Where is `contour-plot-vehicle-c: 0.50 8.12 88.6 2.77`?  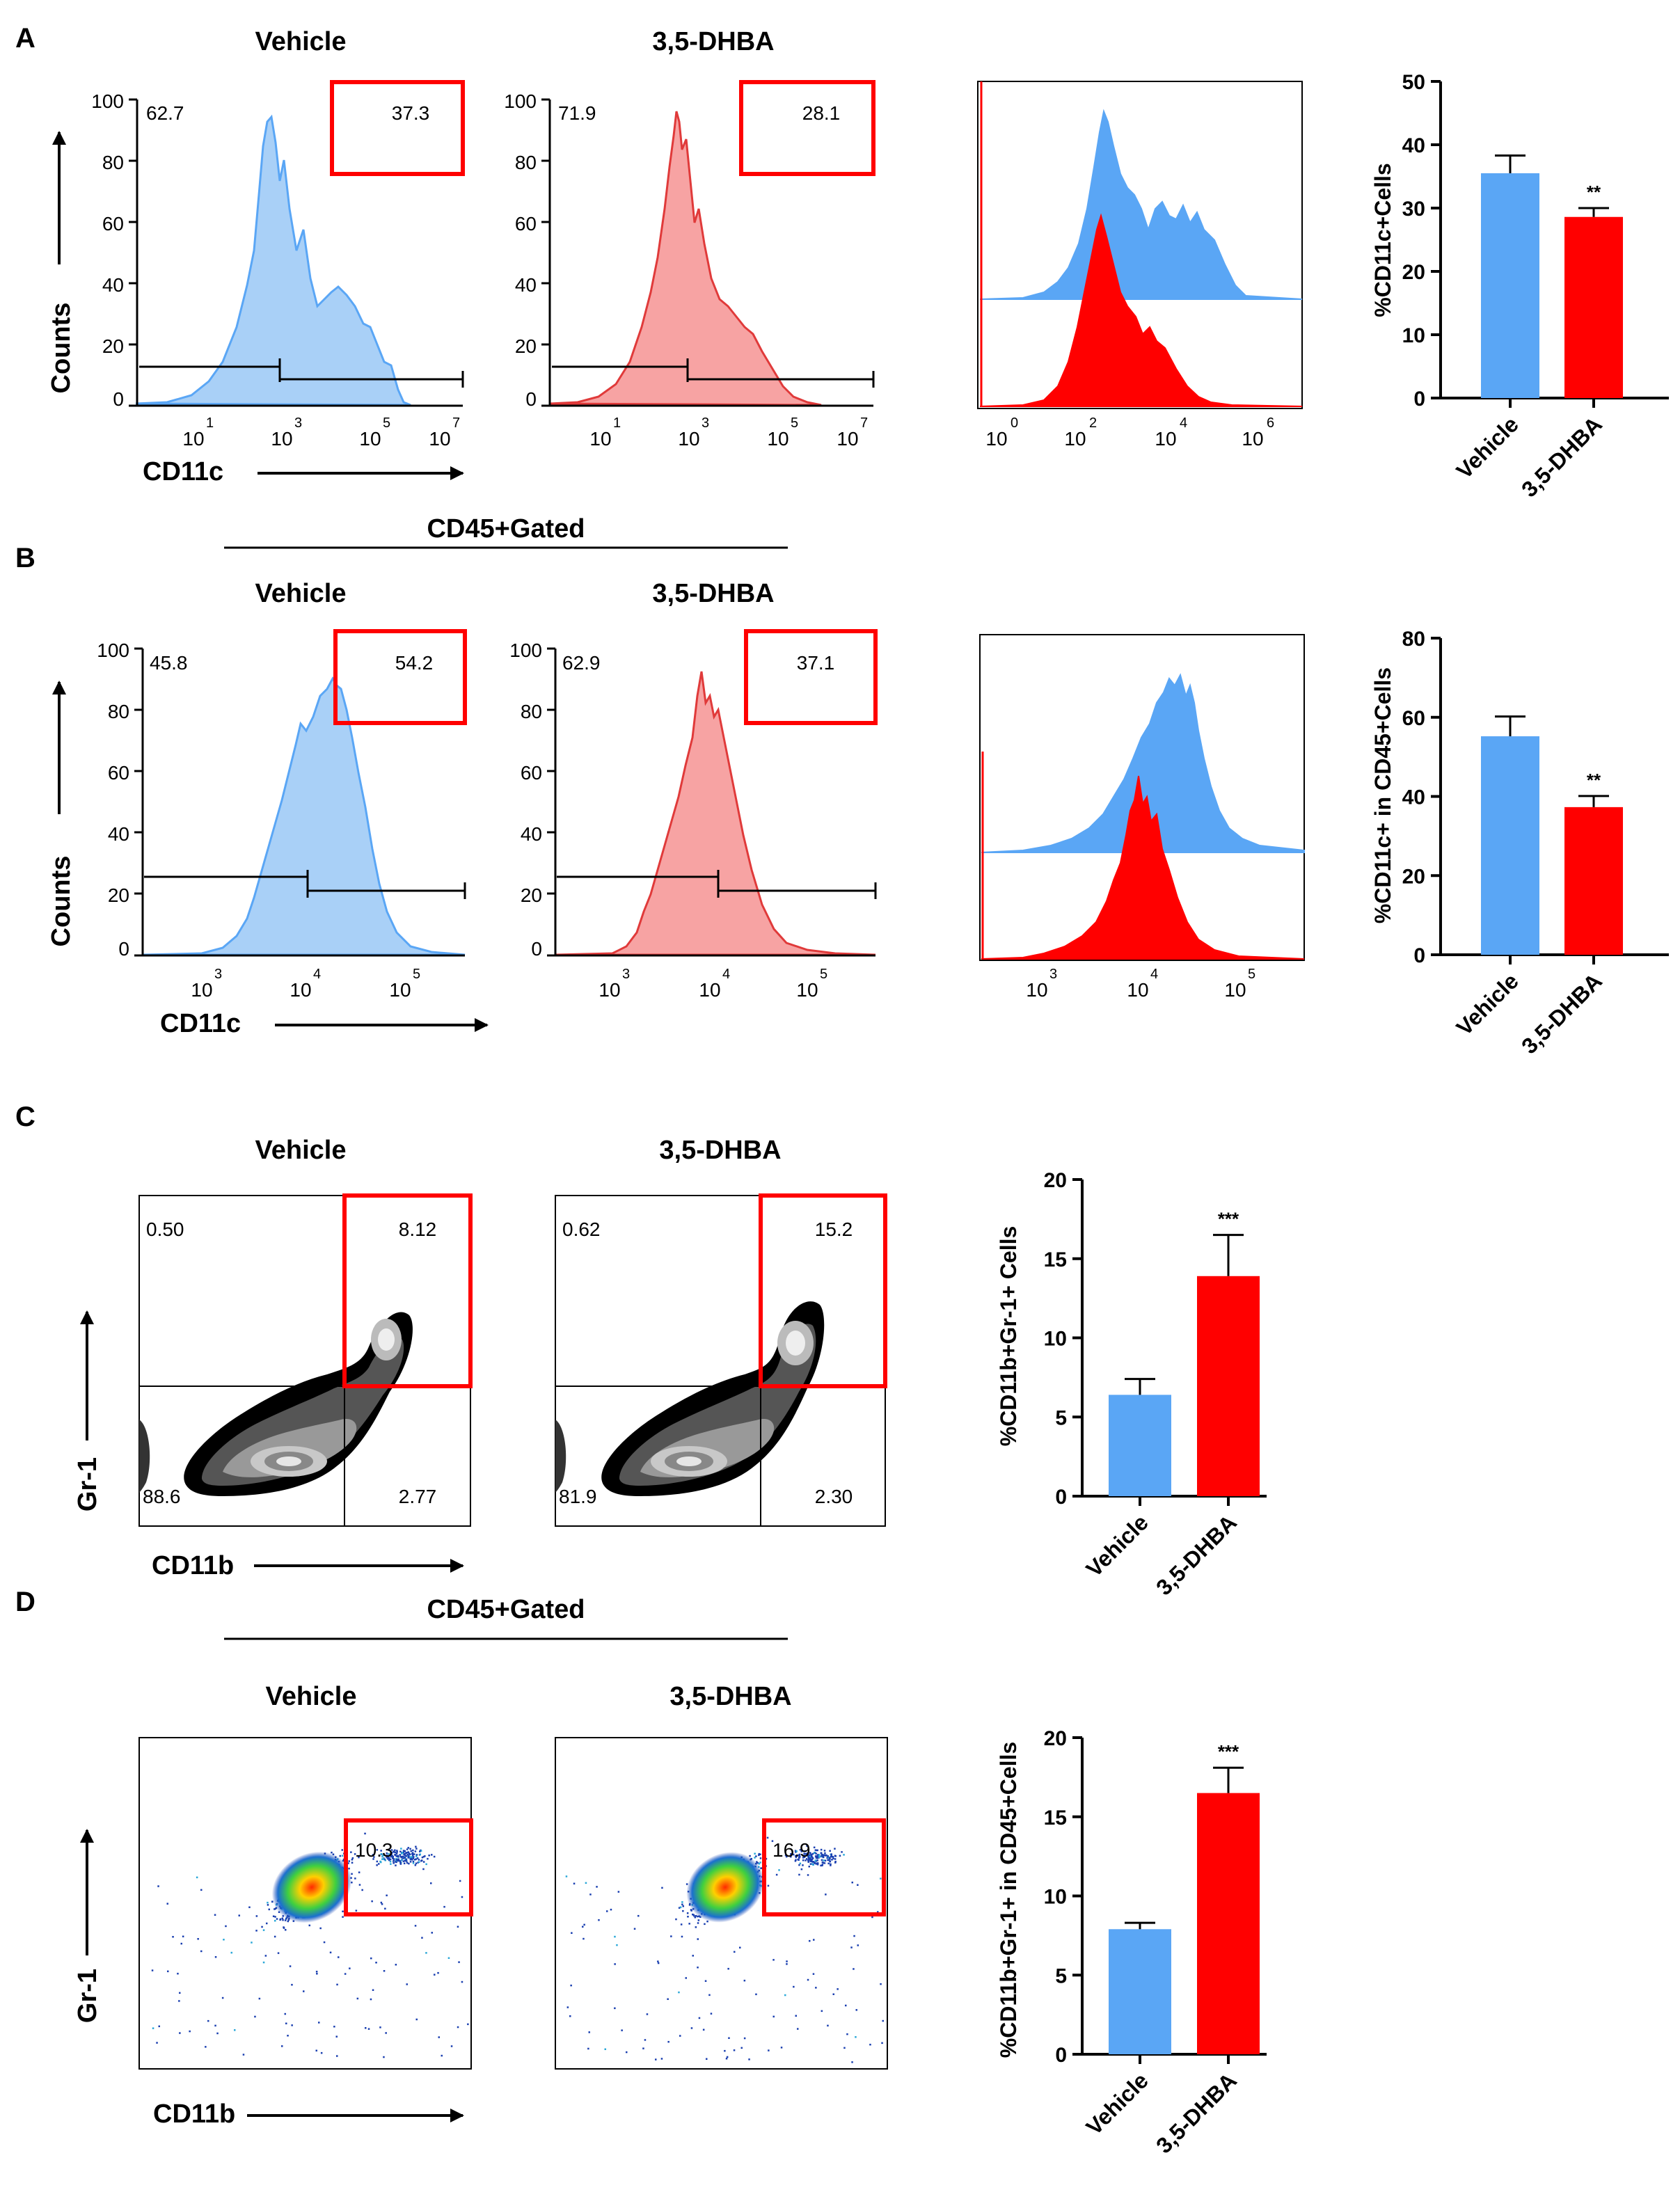 contour-plot-vehicle-c: 0.50 8.12 88.6 2.77 is located at coordinates (305, 1360).